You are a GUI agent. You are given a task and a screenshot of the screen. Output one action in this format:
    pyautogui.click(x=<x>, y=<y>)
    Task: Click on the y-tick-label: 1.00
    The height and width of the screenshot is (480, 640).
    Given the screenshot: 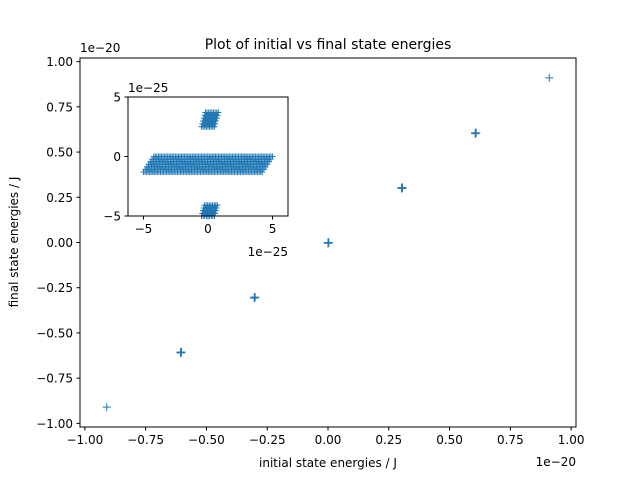 What is the action you would take?
    pyautogui.click(x=59, y=62)
    